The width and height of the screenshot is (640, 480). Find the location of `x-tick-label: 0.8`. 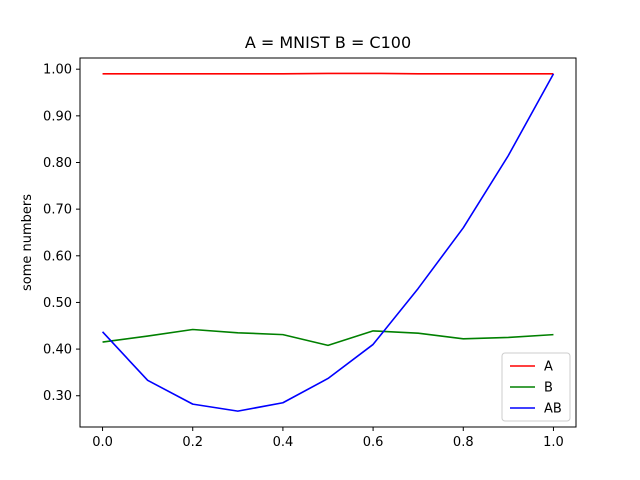

x-tick-label: 0.8 is located at coordinates (463, 442).